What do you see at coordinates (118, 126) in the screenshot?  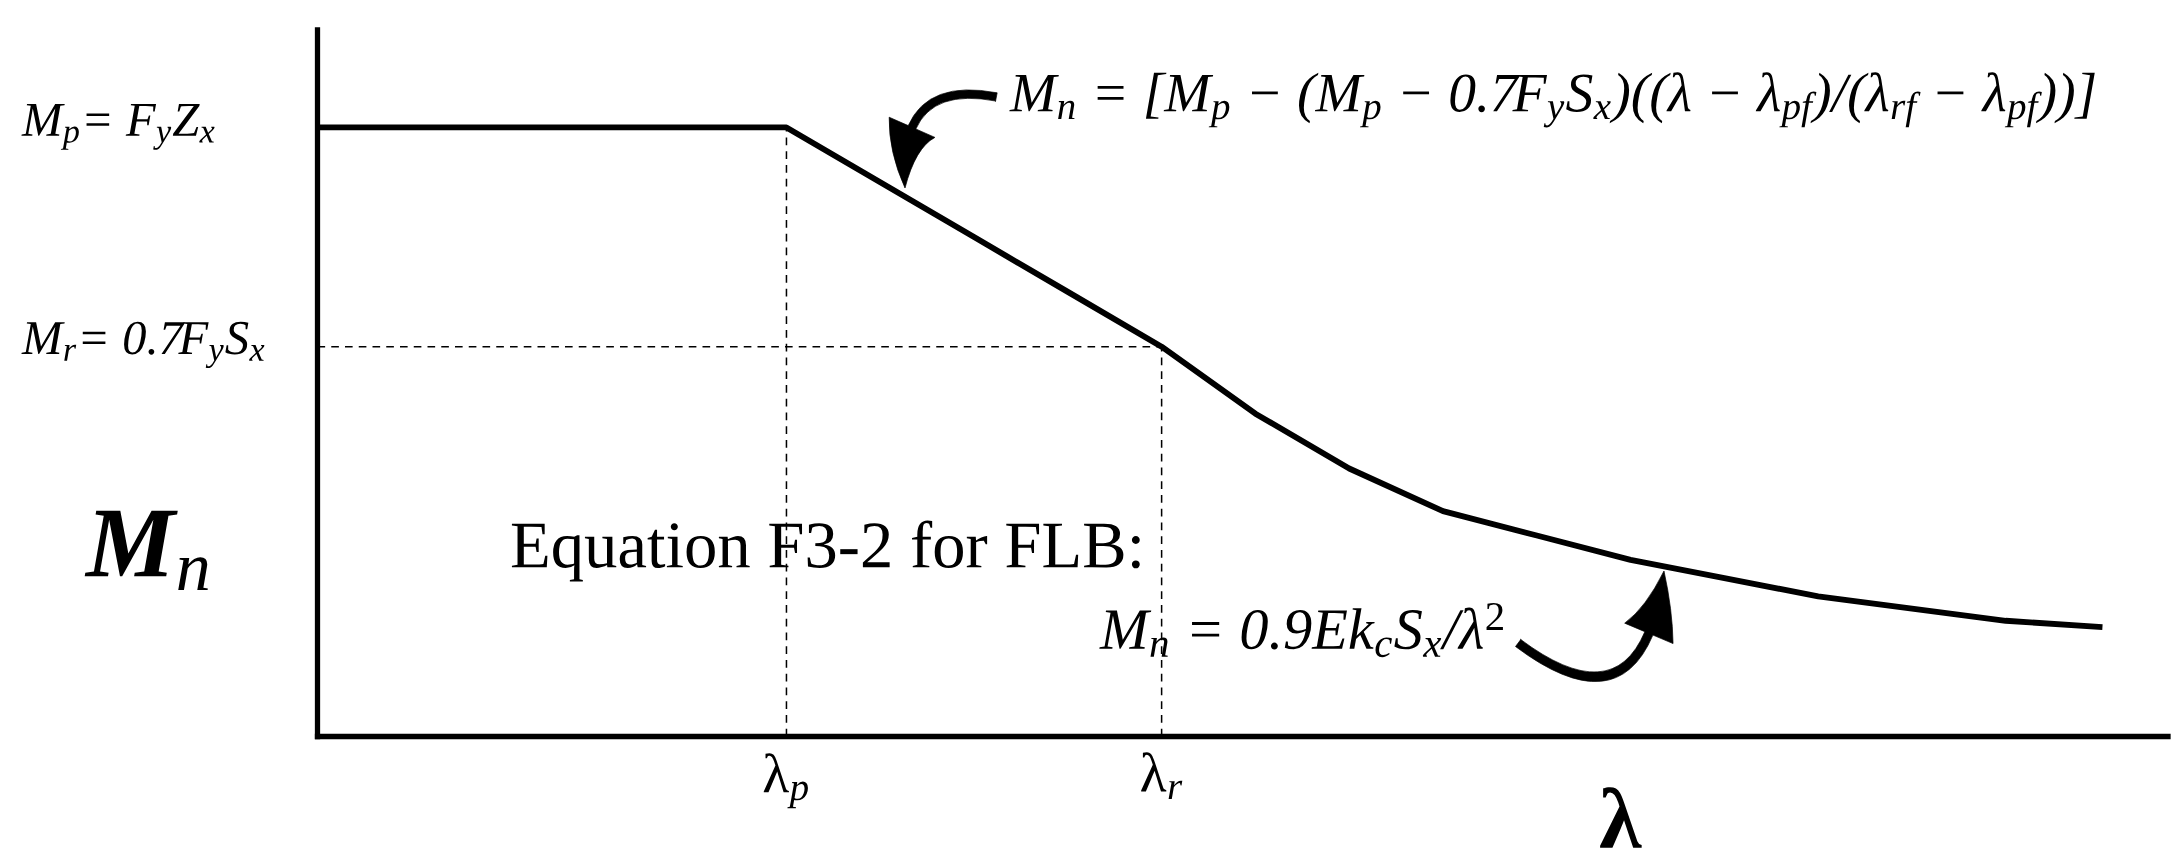 I see `text: M$_{p}$= F$_{y}$Z$_{x}$` at bounding box center [118, 126].